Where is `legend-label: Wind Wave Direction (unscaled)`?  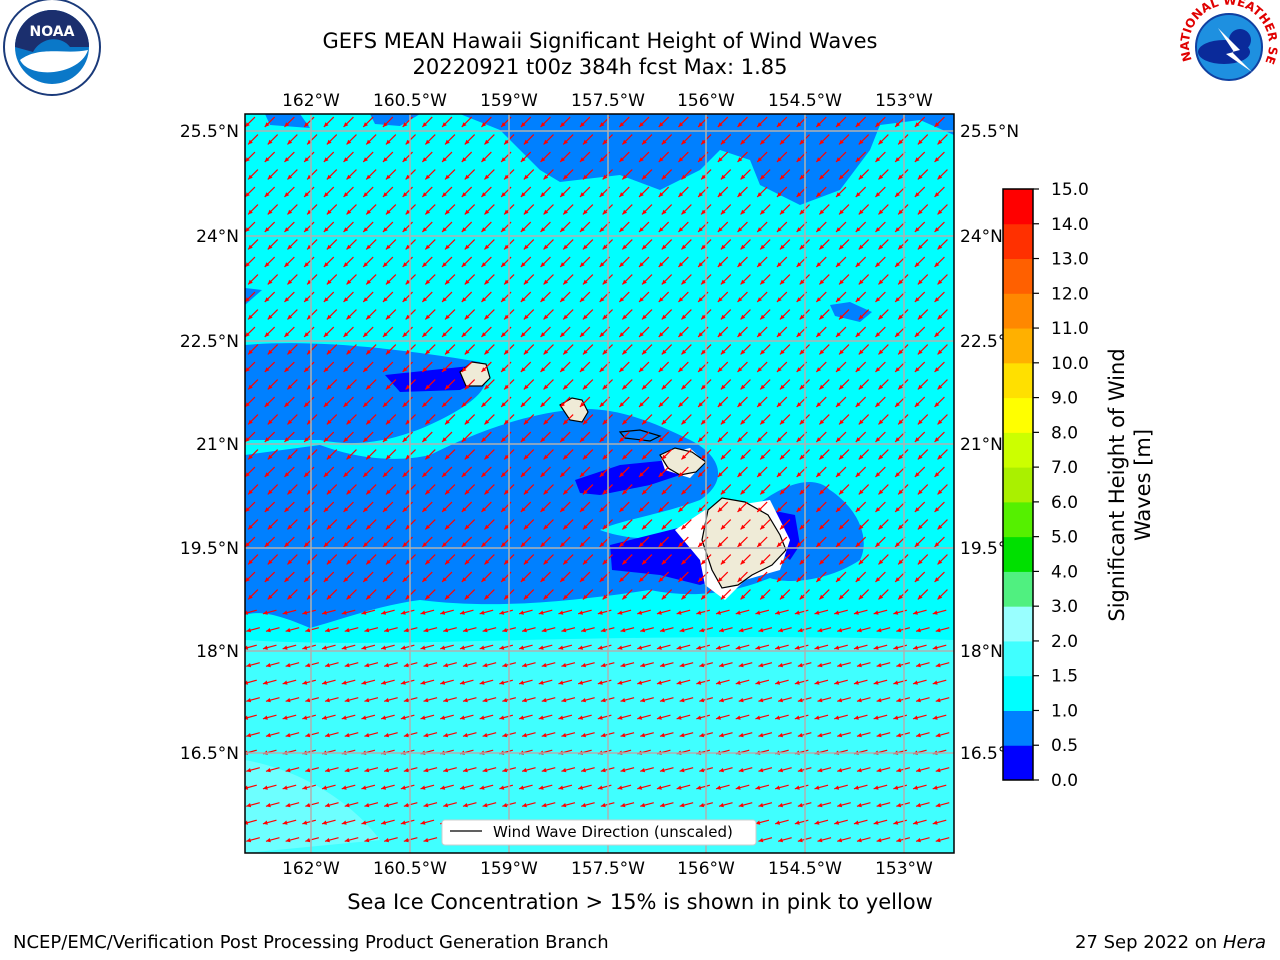
legend-label: Wind Wave Direction (unscaled) is located at coordinates (613, 832).